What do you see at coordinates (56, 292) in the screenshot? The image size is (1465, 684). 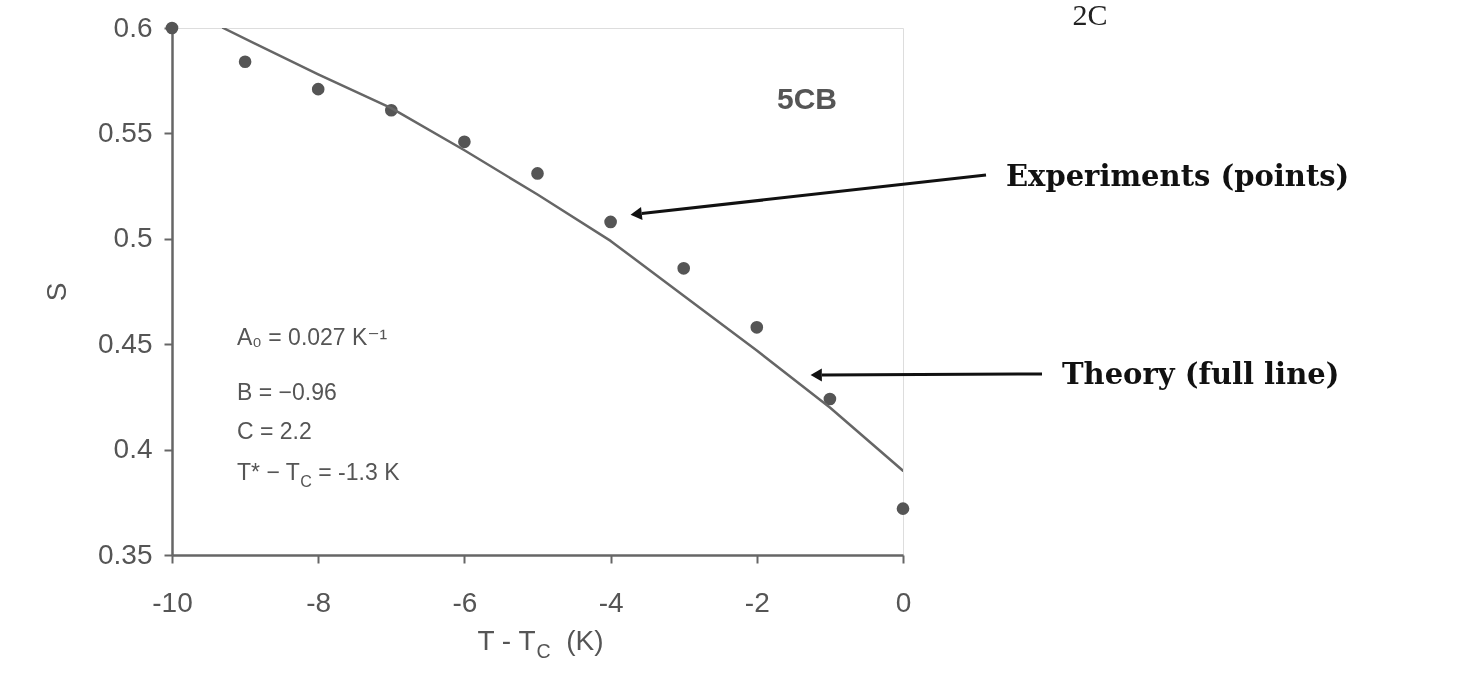 I see `y-axis-title: S` at bounding box center [56, 292].